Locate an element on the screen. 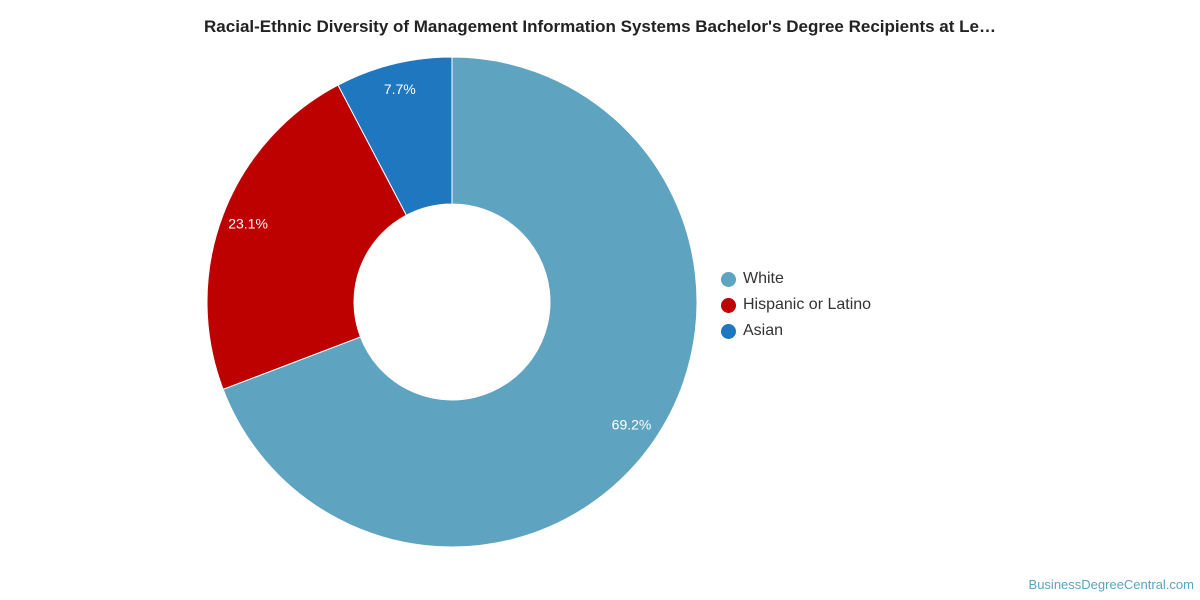 The height and width of the screenshot is (600, 1200). legend-marker-hispanic-or-latino is located at coordinates (728, 305).